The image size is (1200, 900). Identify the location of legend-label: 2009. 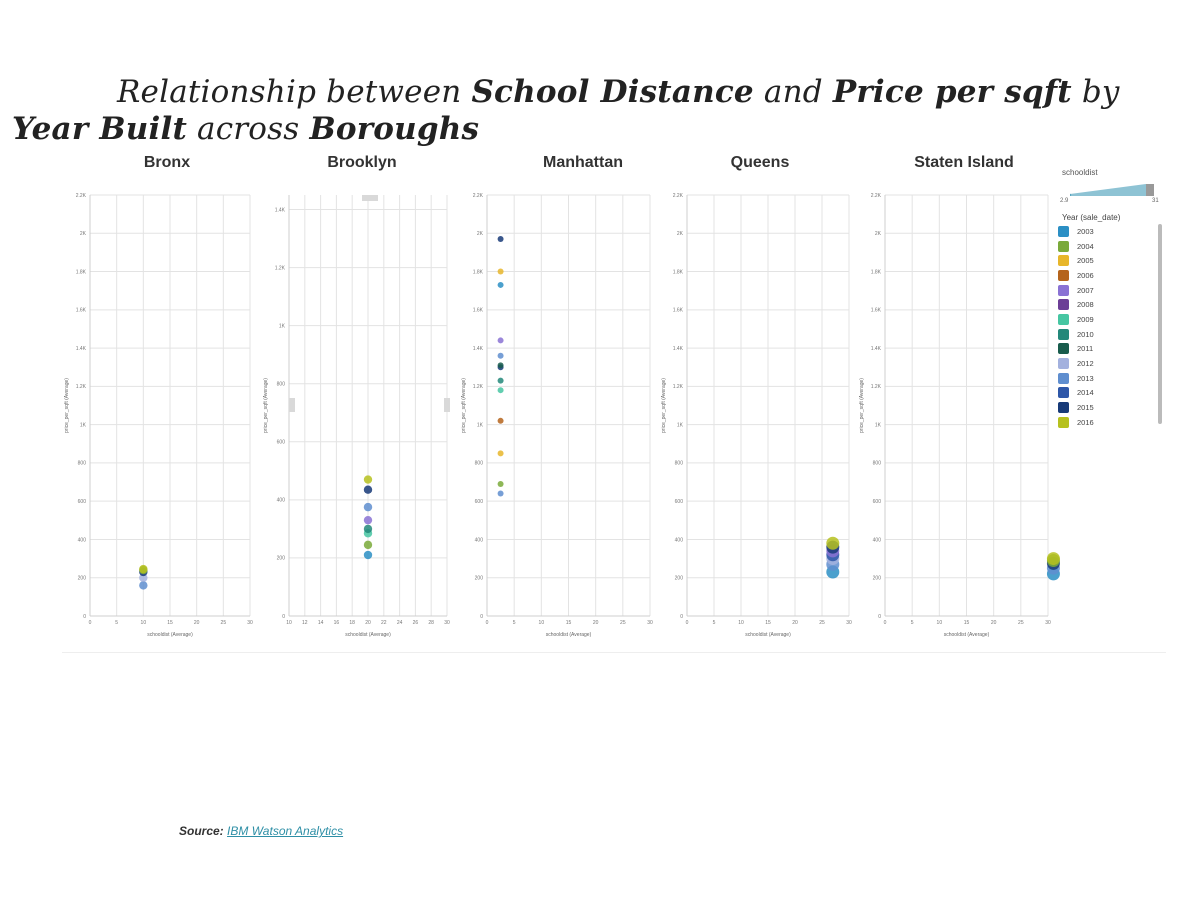
(1085, 319).